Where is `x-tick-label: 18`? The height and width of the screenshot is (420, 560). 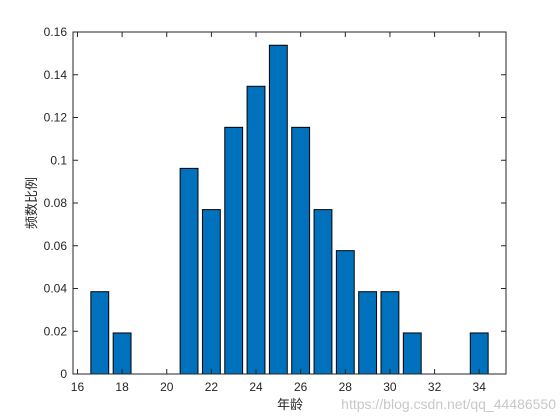 x-tick-label: 18 is located at coordinates (122, 387).